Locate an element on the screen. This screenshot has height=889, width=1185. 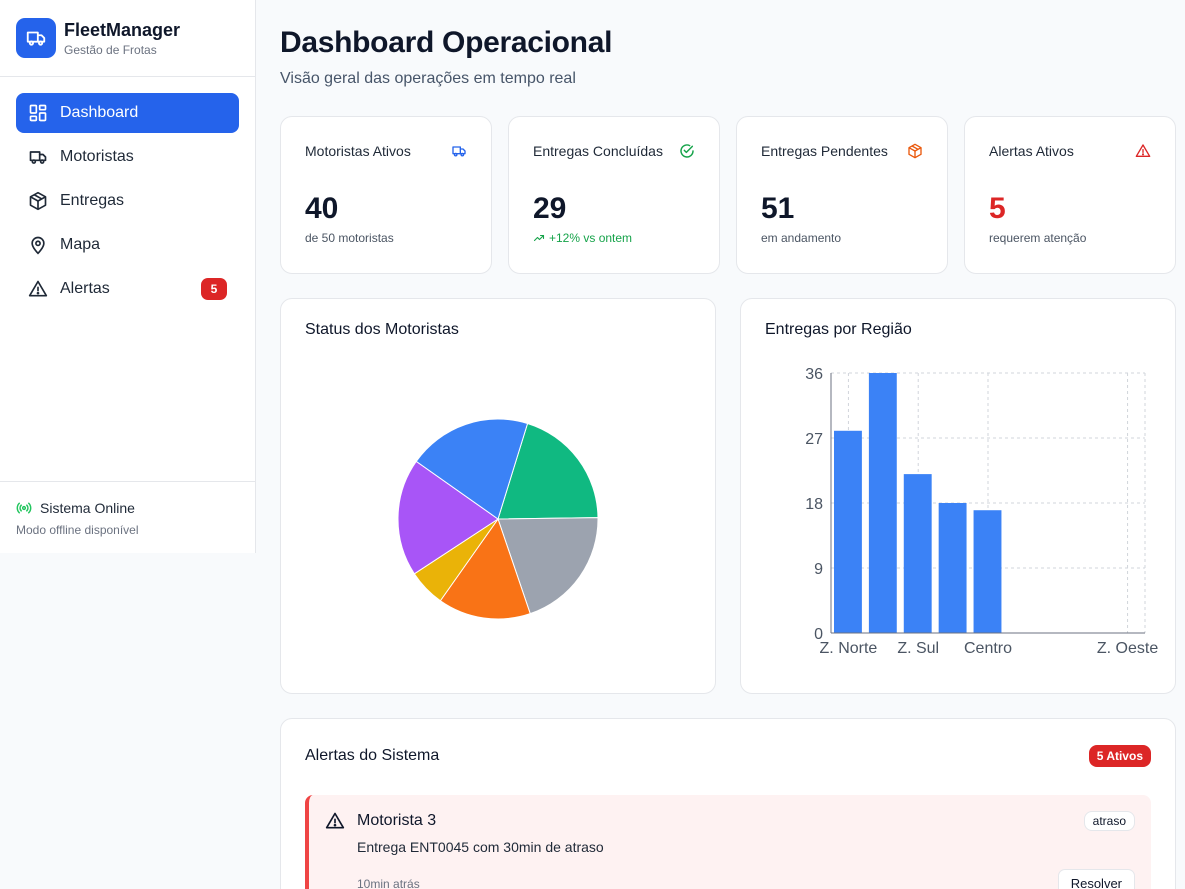
alerts-count-badge: 5 is located at coordinates (214, 289).